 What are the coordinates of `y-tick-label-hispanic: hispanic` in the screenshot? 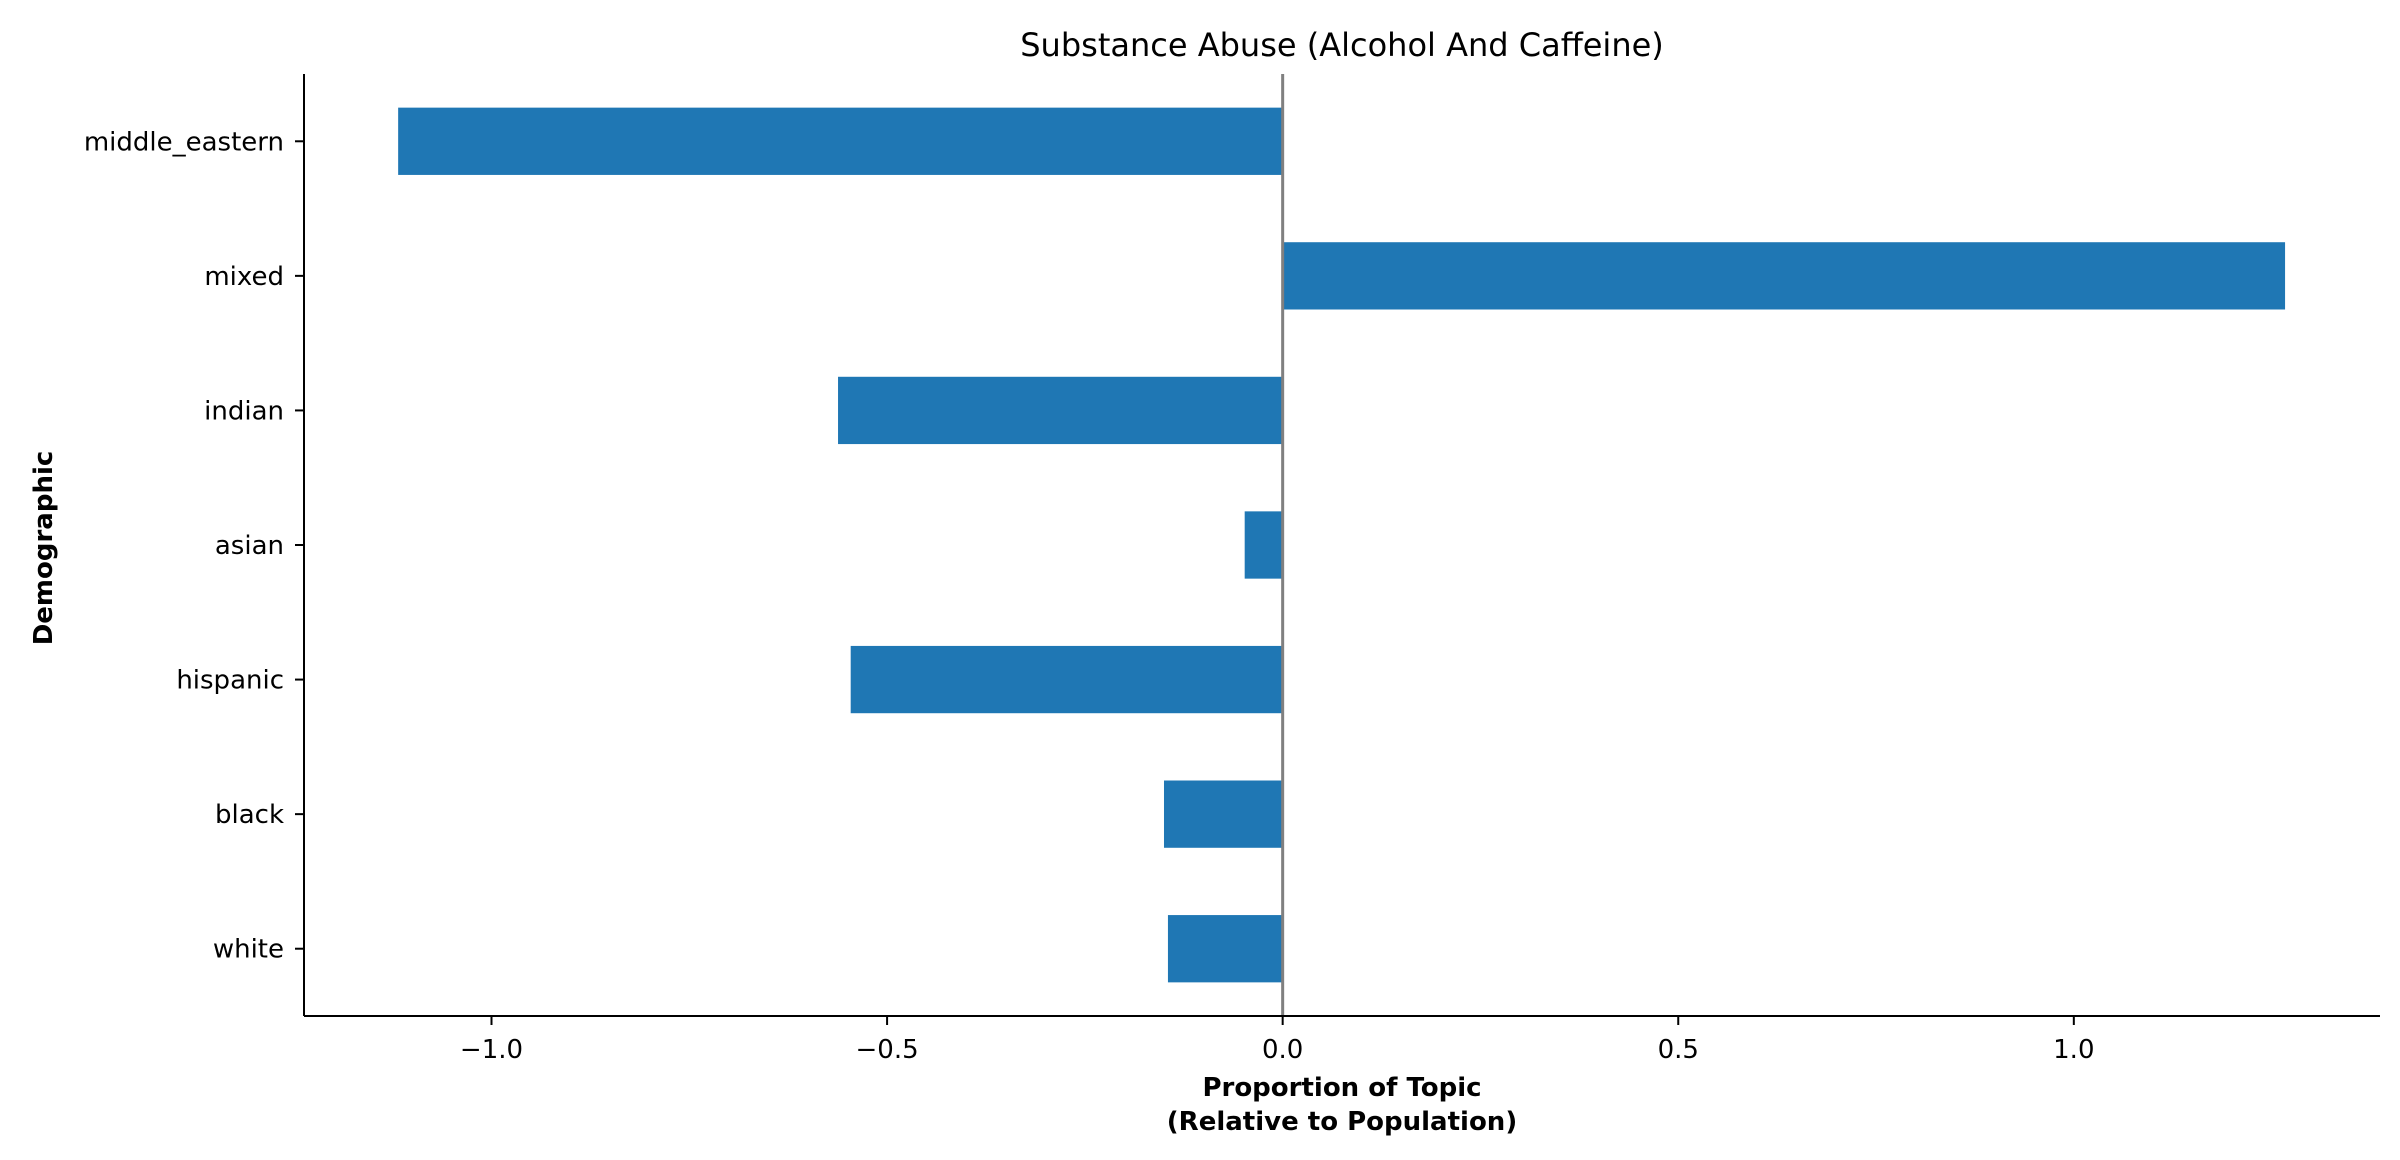 It's located at (230, 681).